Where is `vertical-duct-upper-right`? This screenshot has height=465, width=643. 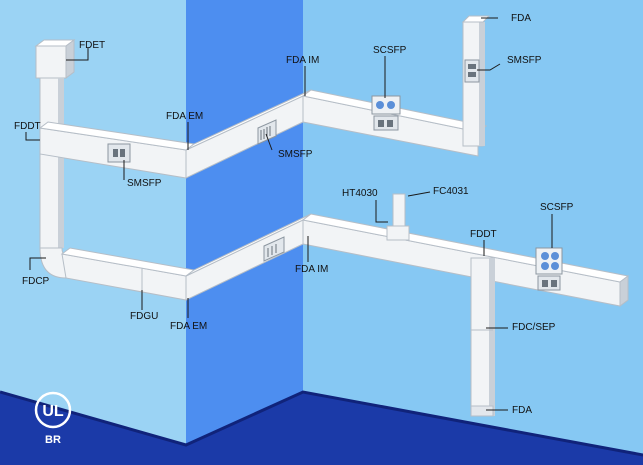
vertical-duct-upper-right is located at coordinates (476, 81).